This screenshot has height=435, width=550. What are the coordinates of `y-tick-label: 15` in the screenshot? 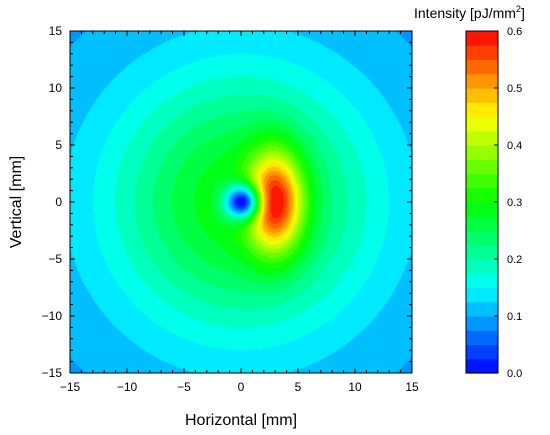 It's located at (56, 31).